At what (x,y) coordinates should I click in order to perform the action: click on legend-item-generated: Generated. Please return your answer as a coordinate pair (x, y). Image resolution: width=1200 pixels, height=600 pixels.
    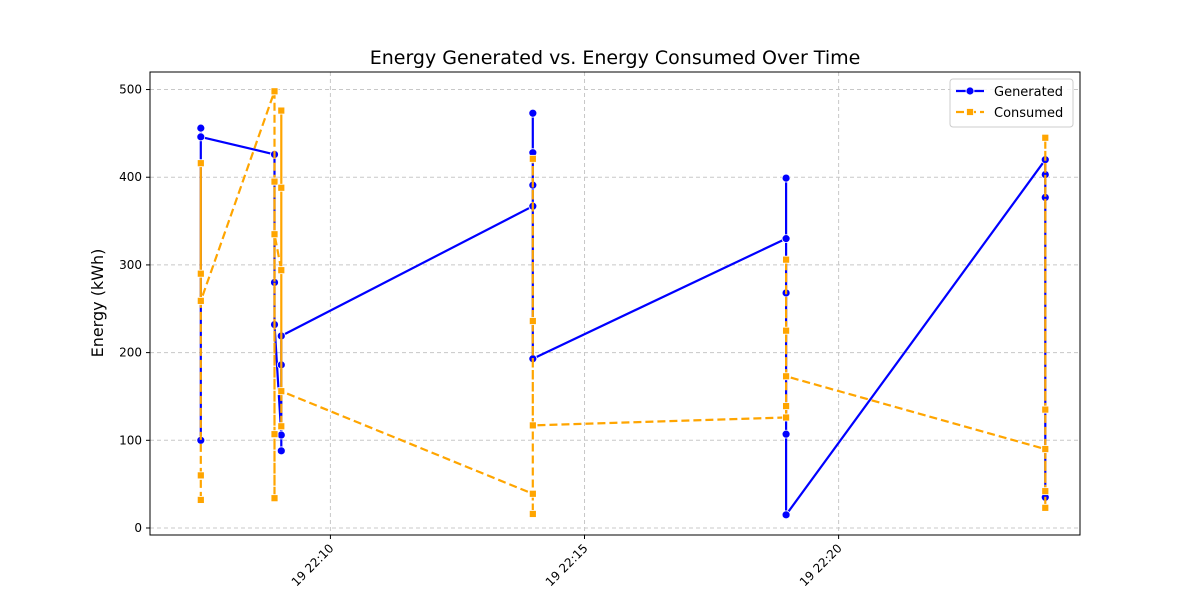
    Looking at the image, I should click on (1009, 92).